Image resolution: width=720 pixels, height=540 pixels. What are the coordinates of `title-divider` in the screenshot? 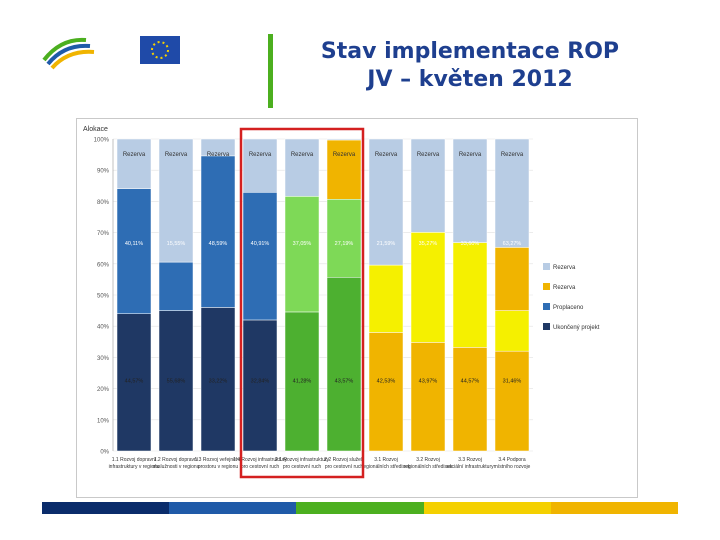 It's located at (270, 71).